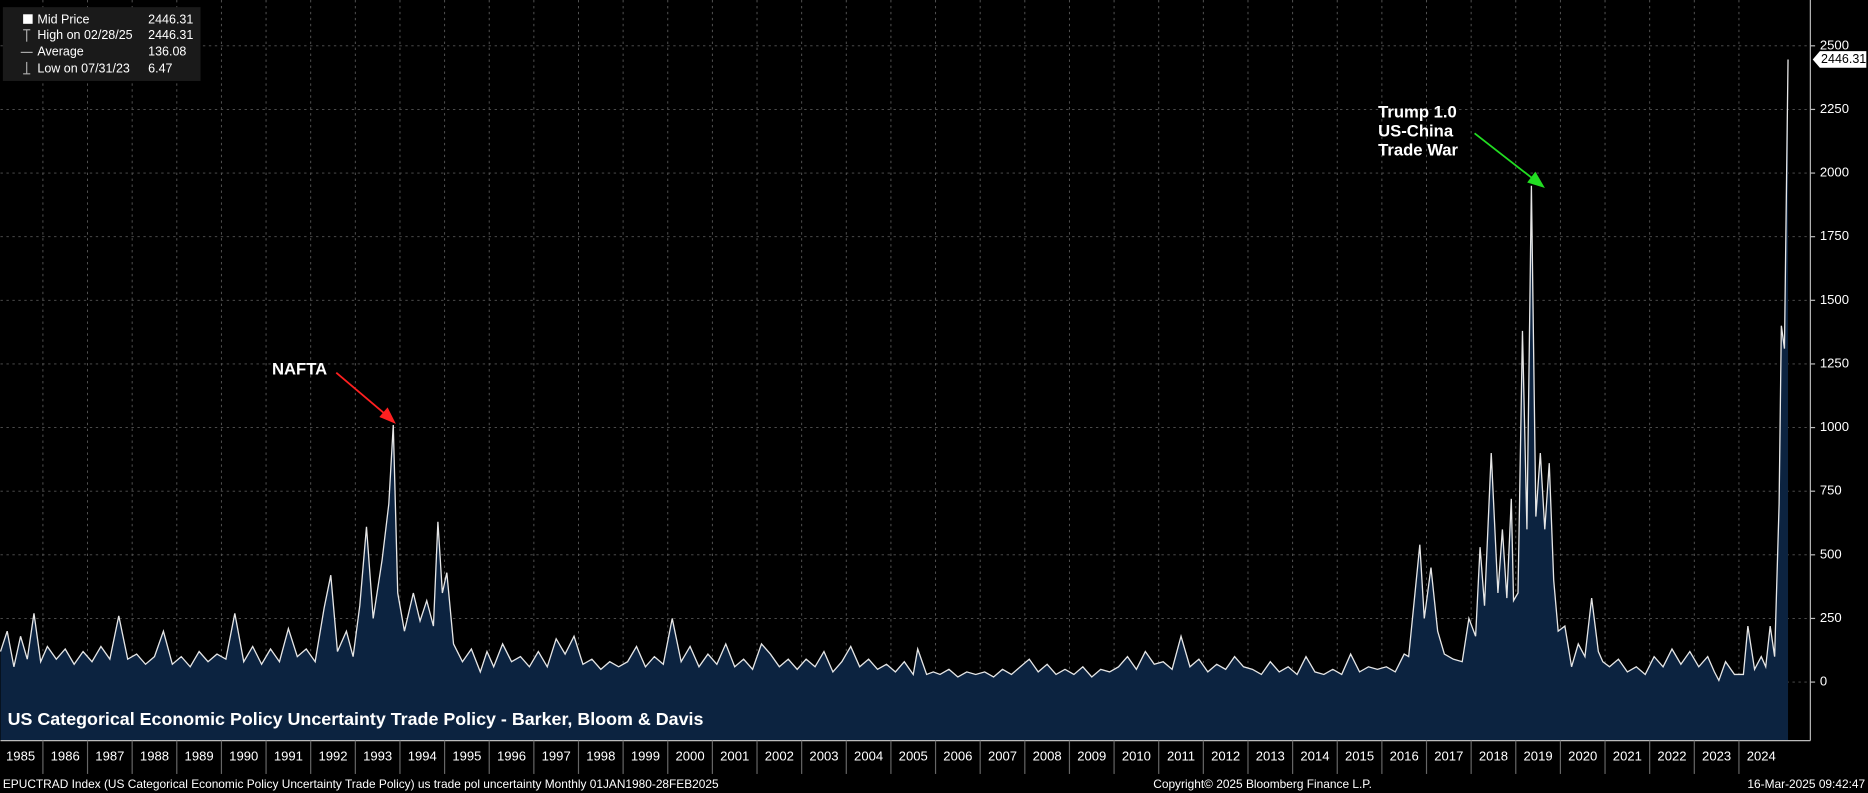  Describe the element at coordinates (109, 756) in the screenshot. I see `x-tick-label: 1987` at that location.